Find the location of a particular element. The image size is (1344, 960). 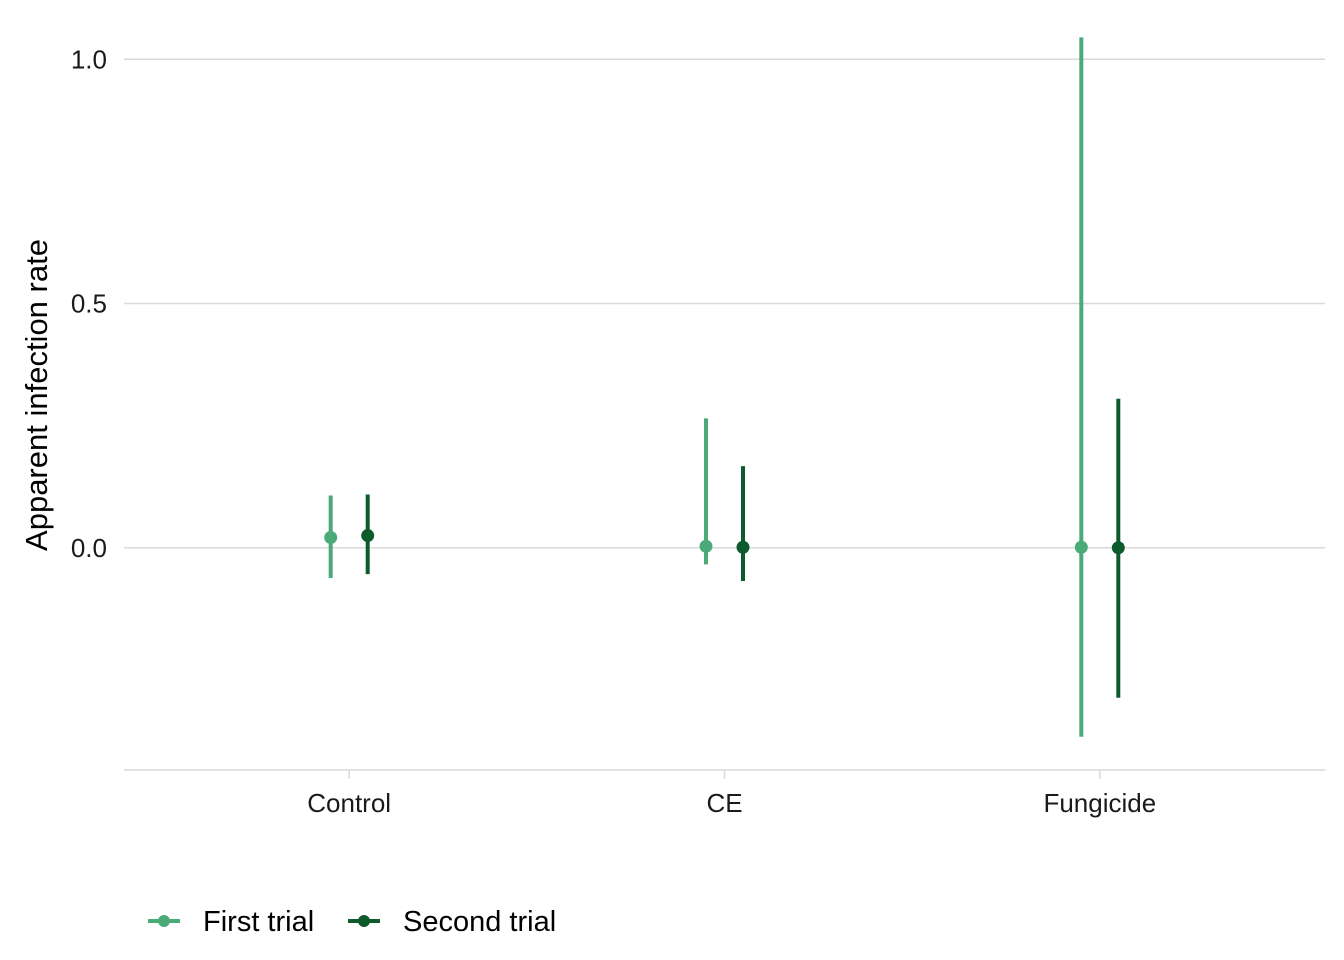

y-tick-label: 0.5 is located at coordinates (89, 304).